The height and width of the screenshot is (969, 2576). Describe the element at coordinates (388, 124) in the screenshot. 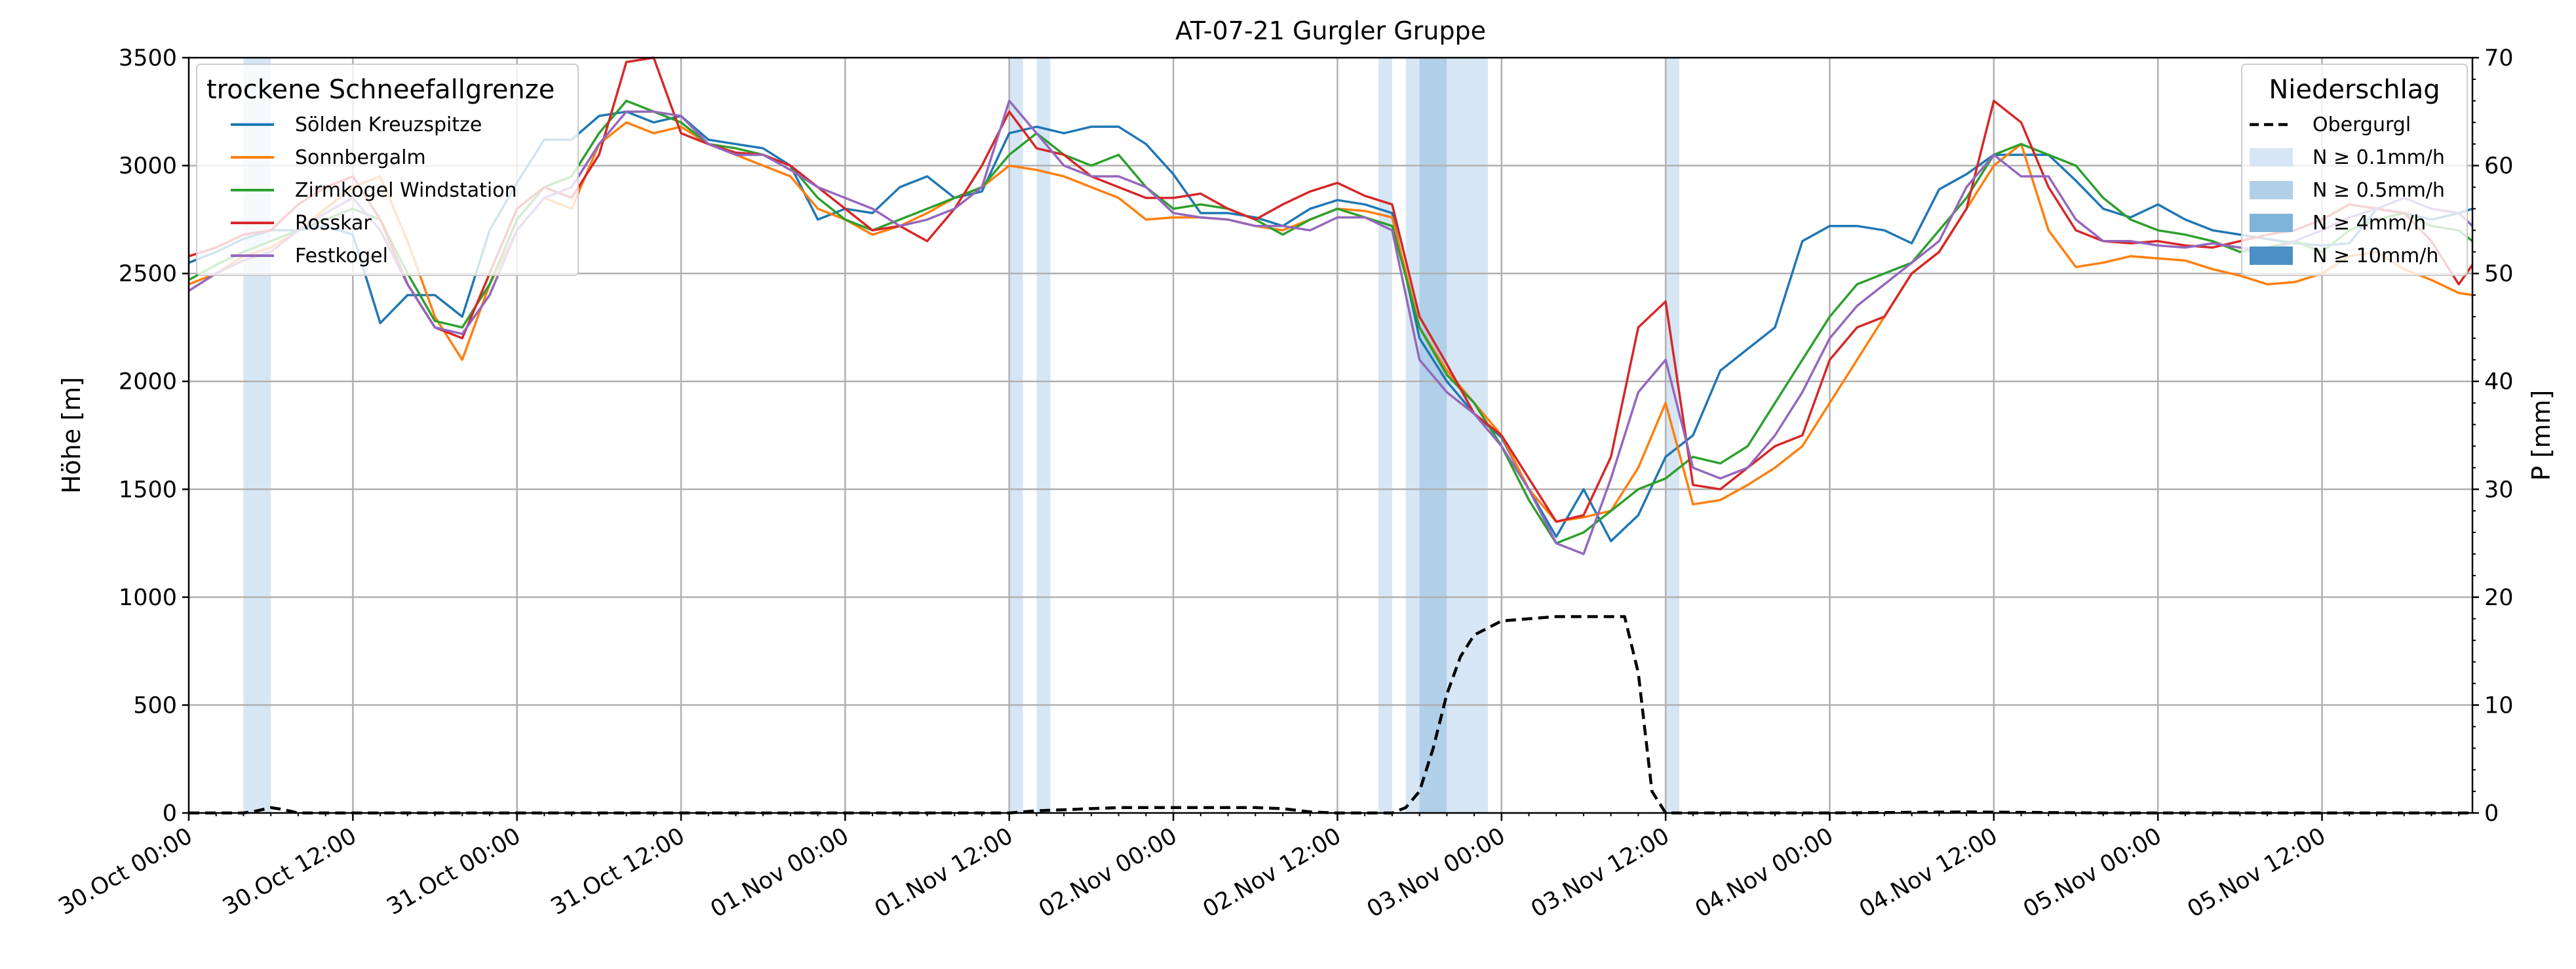

I see `legend-left-label-0: Sölden Kreuzspitze` at that location.